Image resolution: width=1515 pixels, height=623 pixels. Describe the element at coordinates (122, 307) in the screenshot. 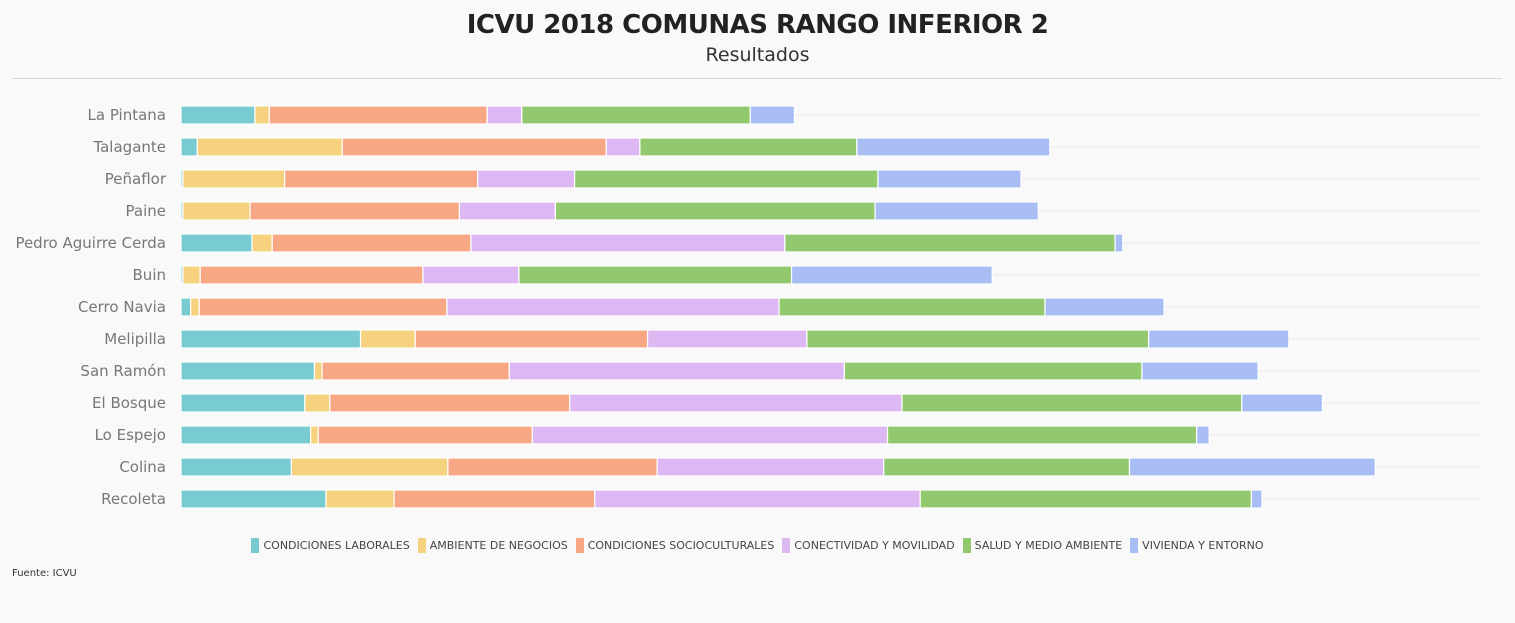

I see `category-label: Cerro Navia` at that location.